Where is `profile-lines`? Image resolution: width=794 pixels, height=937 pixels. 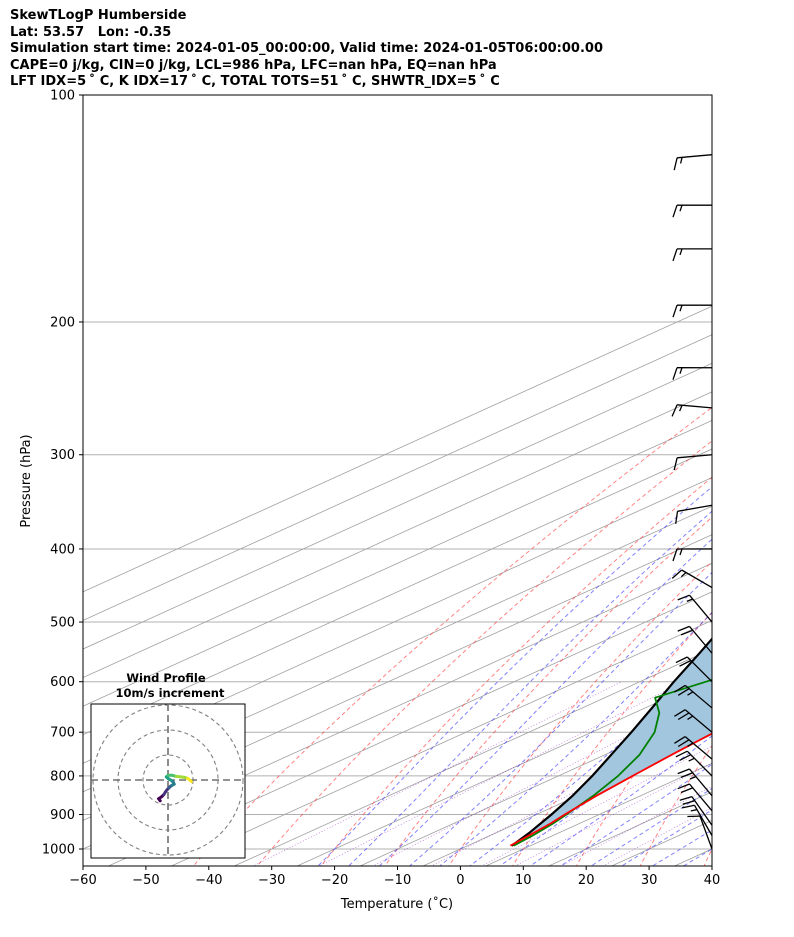 profile-lines is located at coordinates (610, 742).